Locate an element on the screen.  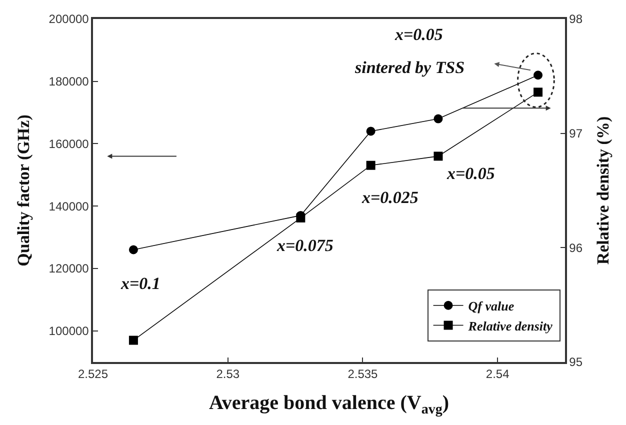
y-tick-label: 180000 is located at coordinates (69, 81).